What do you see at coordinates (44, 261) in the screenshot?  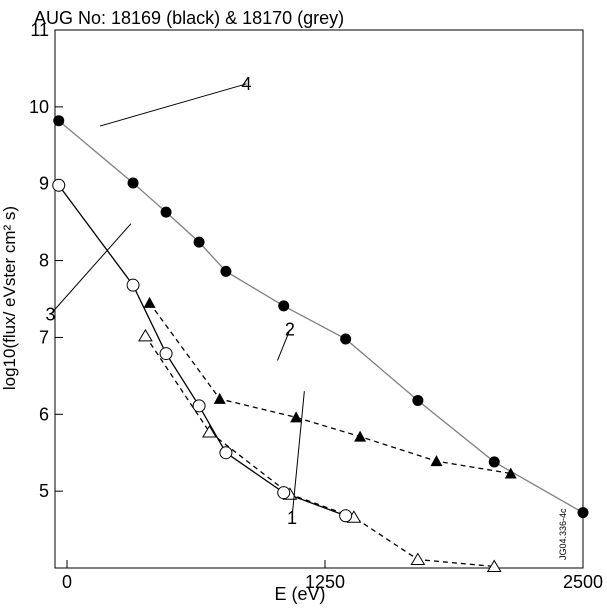 I see `y-tick-label: 8` at bounding box center [44, 261].